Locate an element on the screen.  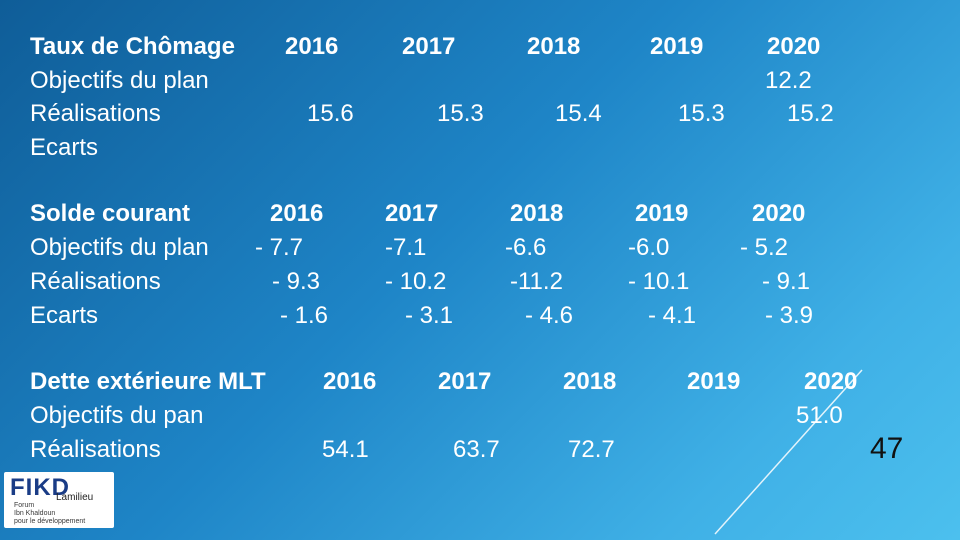
value-realisation-2019: 15.3 is located at coordinates (701, 113).